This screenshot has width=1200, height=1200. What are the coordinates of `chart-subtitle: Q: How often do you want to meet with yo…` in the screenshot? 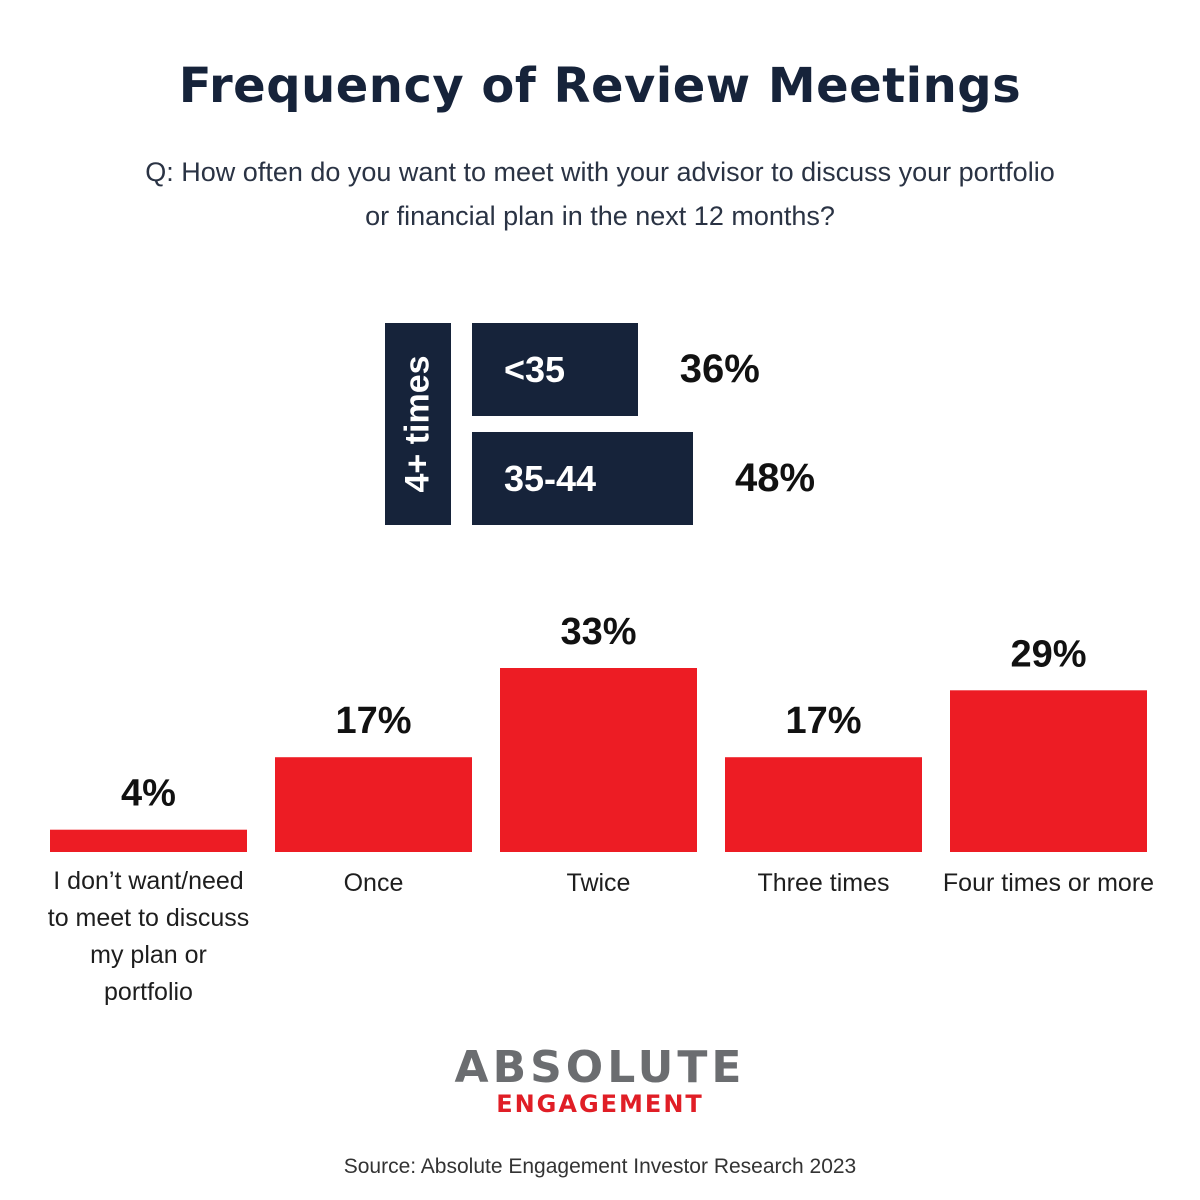 It's located at (600, 194).